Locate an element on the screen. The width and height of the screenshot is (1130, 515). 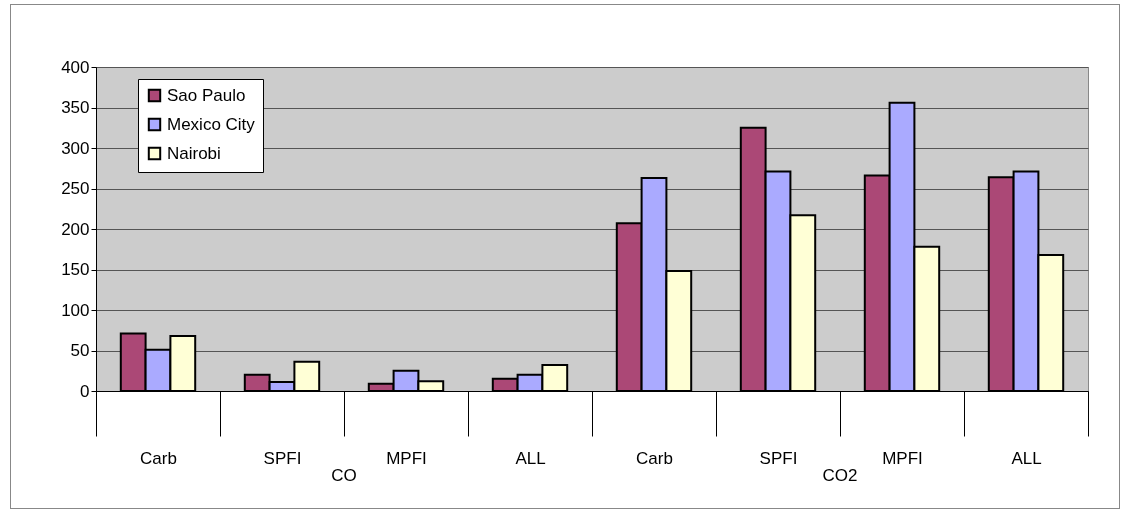
y-tick-label: 250 is located at coordinates (75, 188).